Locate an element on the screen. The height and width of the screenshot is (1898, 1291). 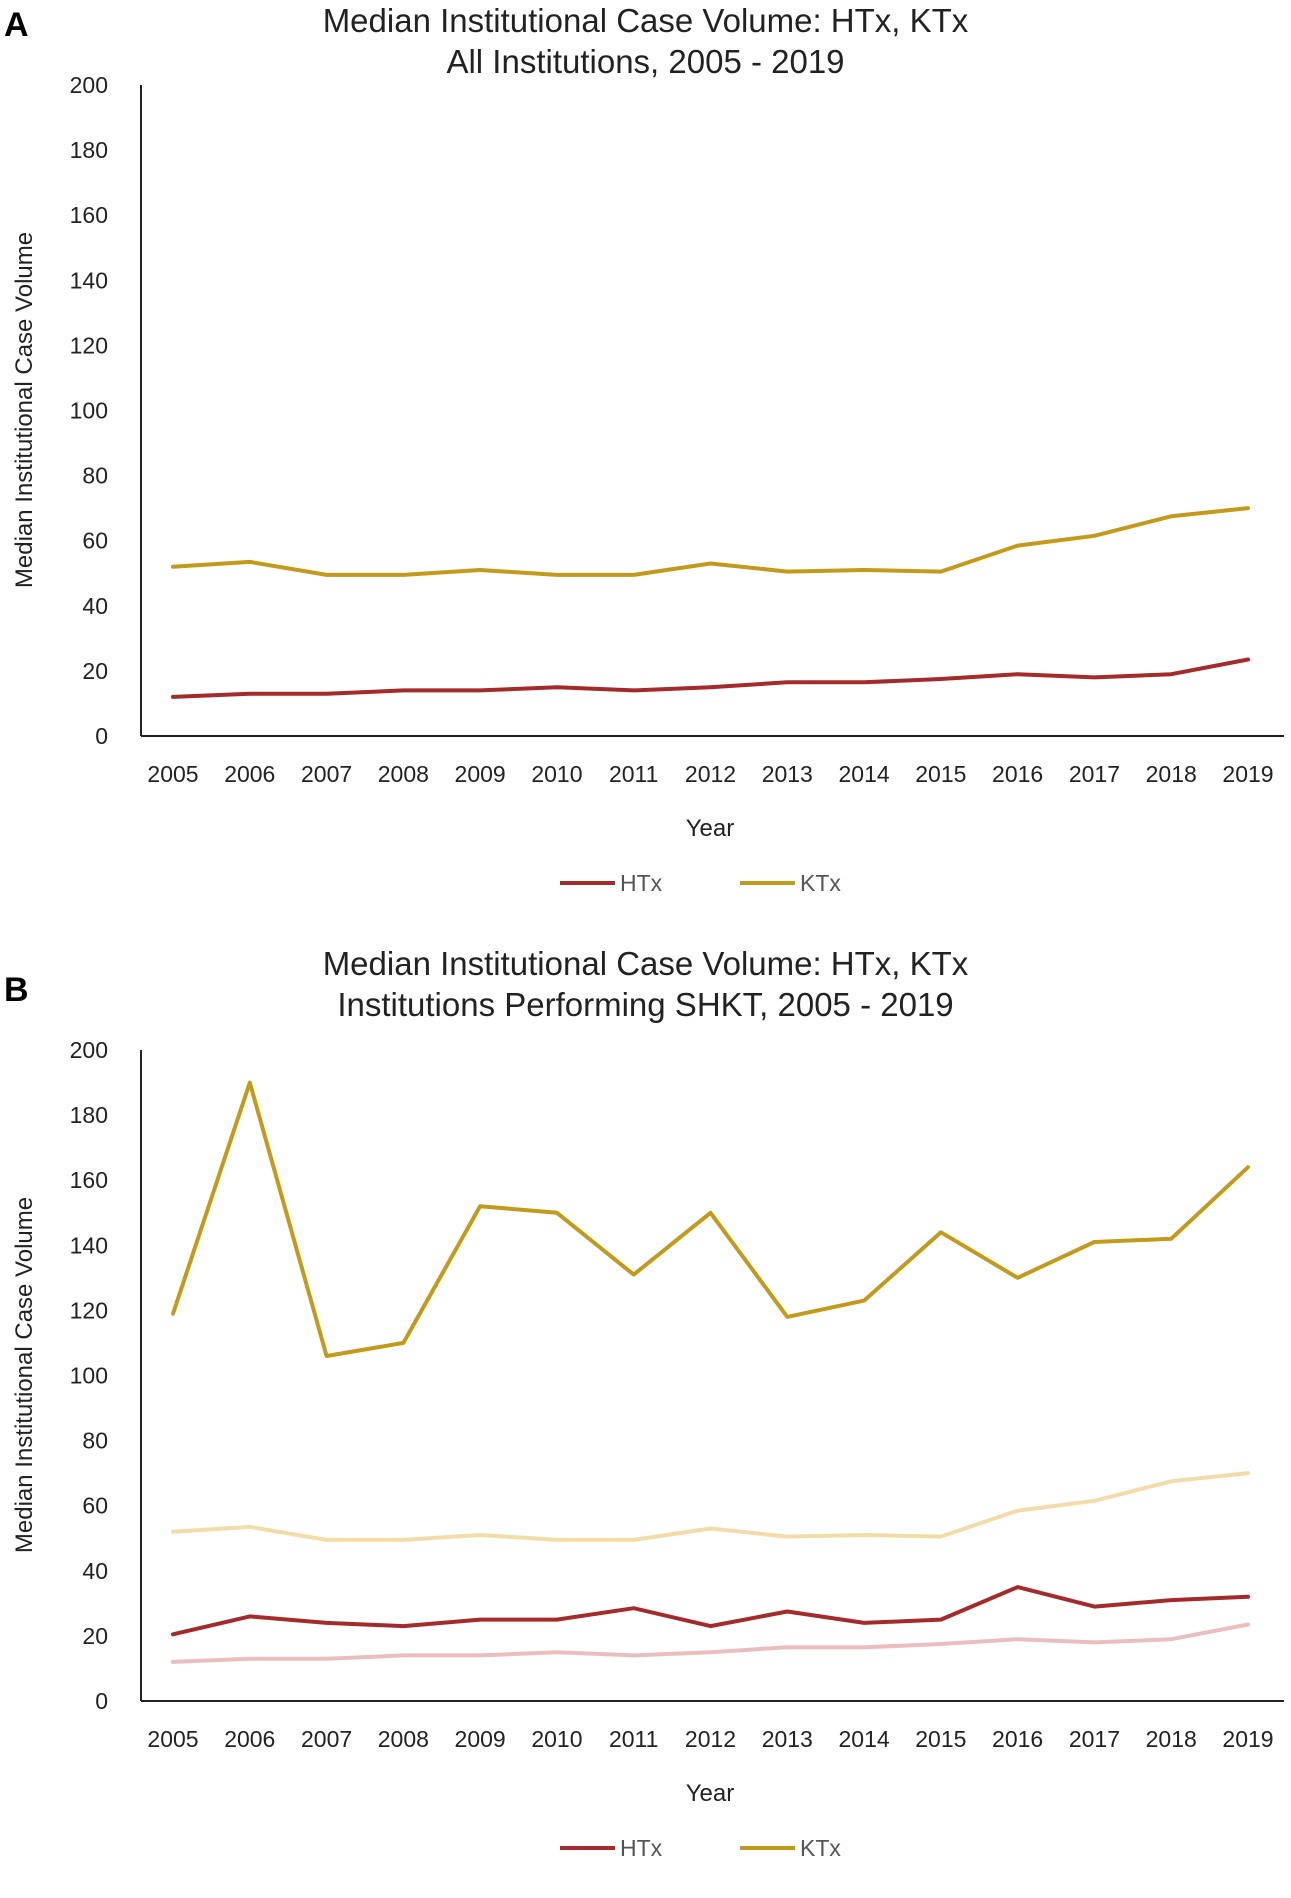
panel-letter: A is located at coordinates (16, 25).